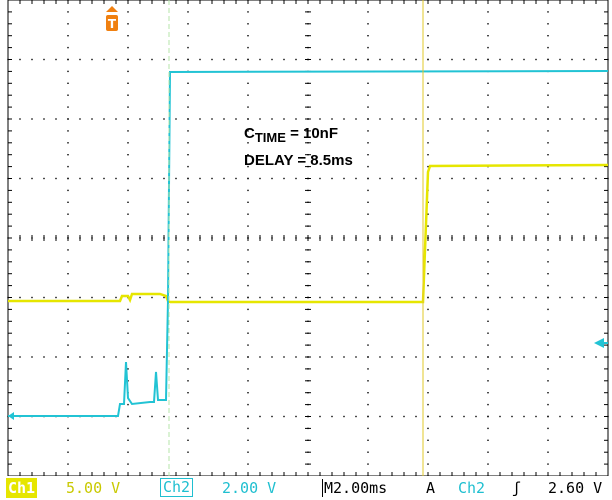 The image size is (612, 500). I want to click on ch2-label: Ch2, so click(177, 487).